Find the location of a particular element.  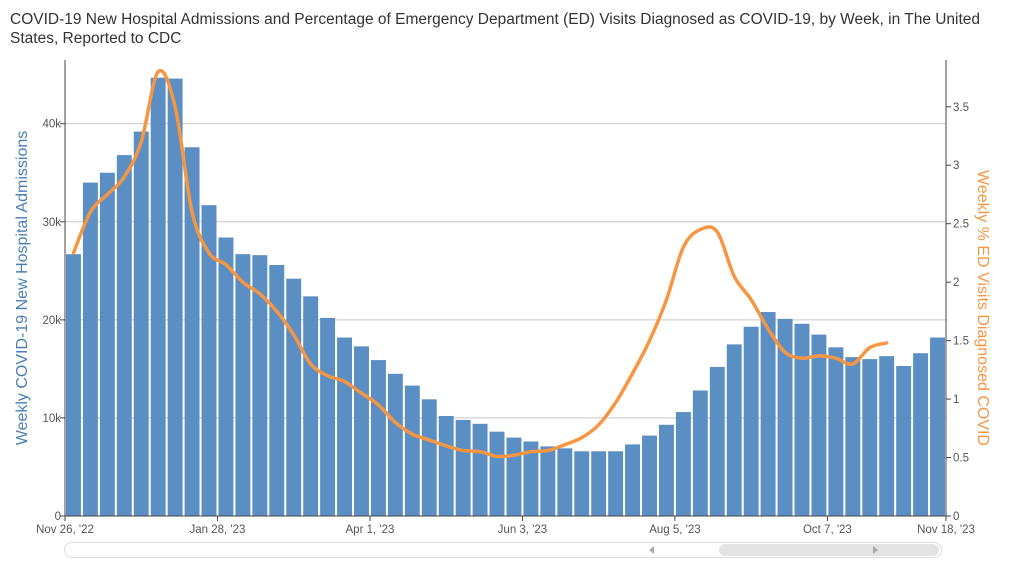

y-right-tick-label-2: 1 is located at coordinates (956, 400).